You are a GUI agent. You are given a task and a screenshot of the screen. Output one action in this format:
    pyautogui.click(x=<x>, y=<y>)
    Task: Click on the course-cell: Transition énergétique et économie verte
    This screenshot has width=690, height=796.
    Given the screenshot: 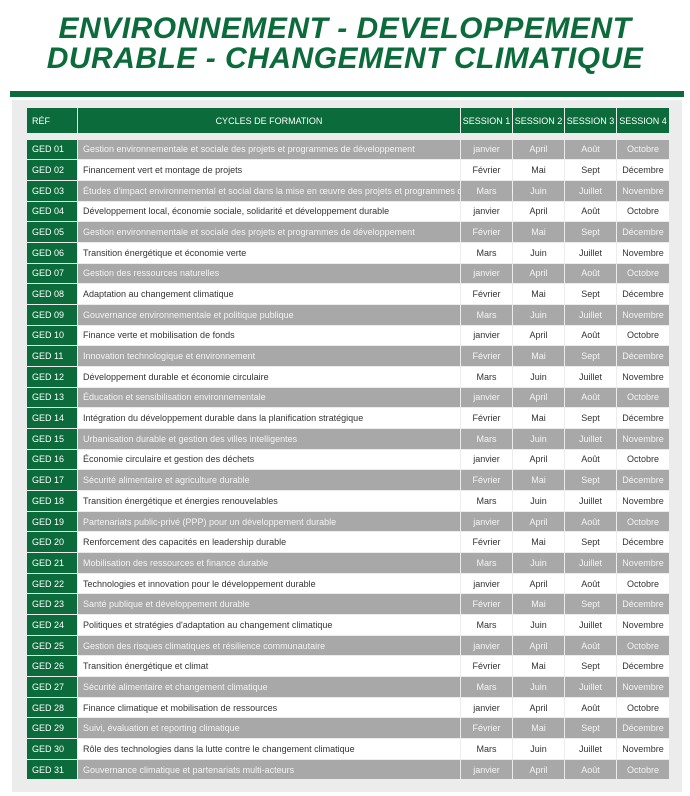 What is the action you would take?
    pyautogui.click(x=269, y=252)
    